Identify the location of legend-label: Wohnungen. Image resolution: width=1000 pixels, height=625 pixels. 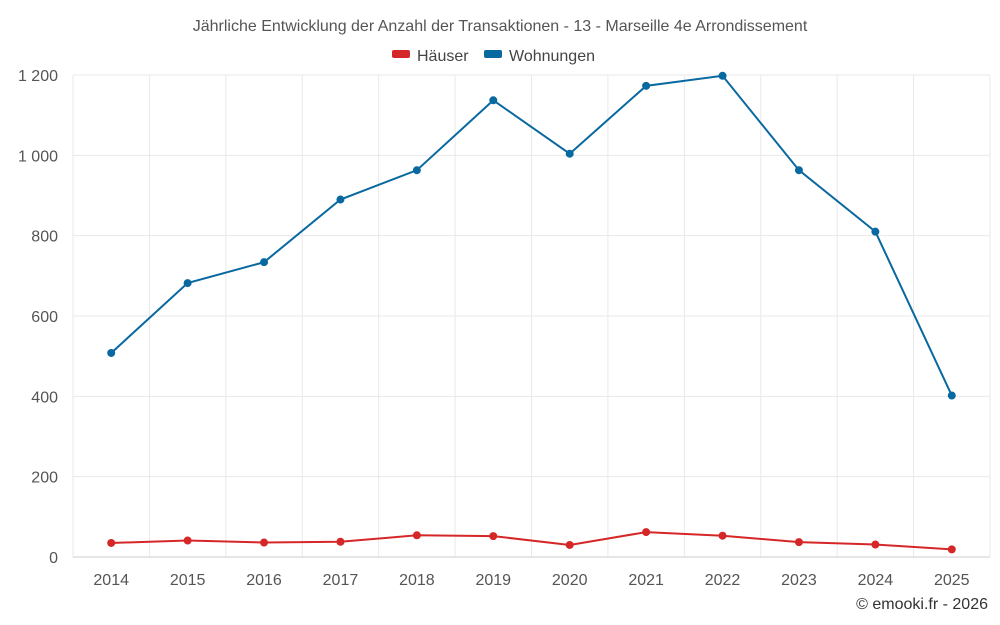
(552, 56).